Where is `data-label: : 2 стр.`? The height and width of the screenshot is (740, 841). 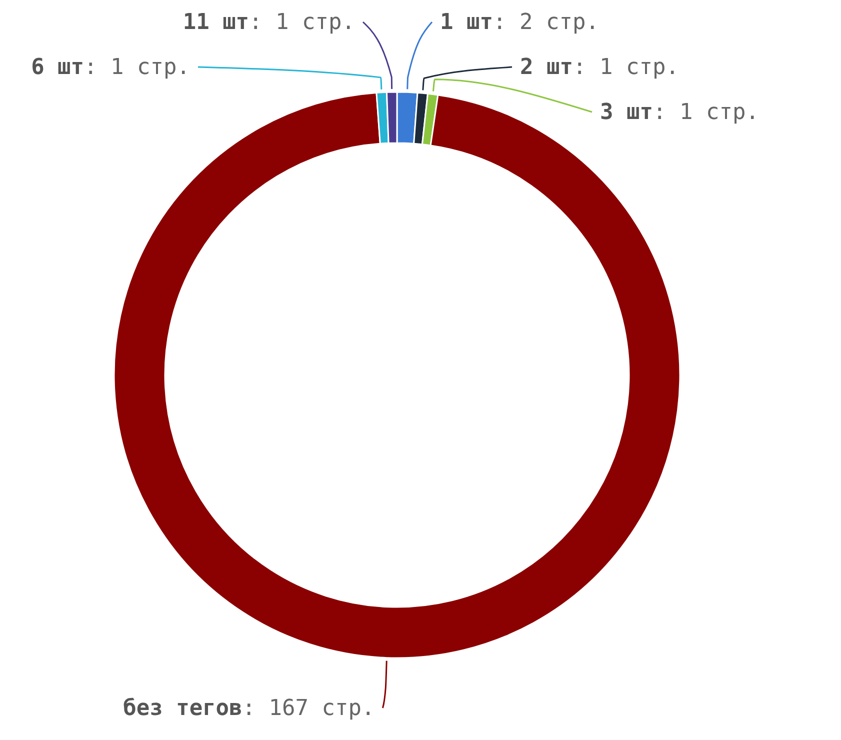 data-label: : 2 стр. is located at coordinates (545, 22).